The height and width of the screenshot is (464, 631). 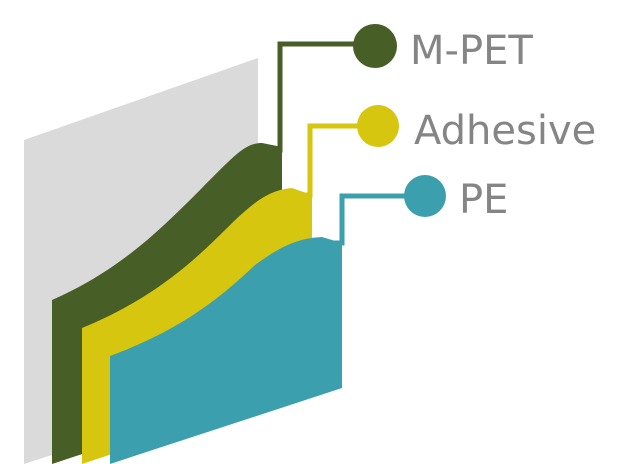 What do you see at coordinates (325, 97) in the screenshot?
I see `mpet-callout-line` at bounding box center [325, 97].